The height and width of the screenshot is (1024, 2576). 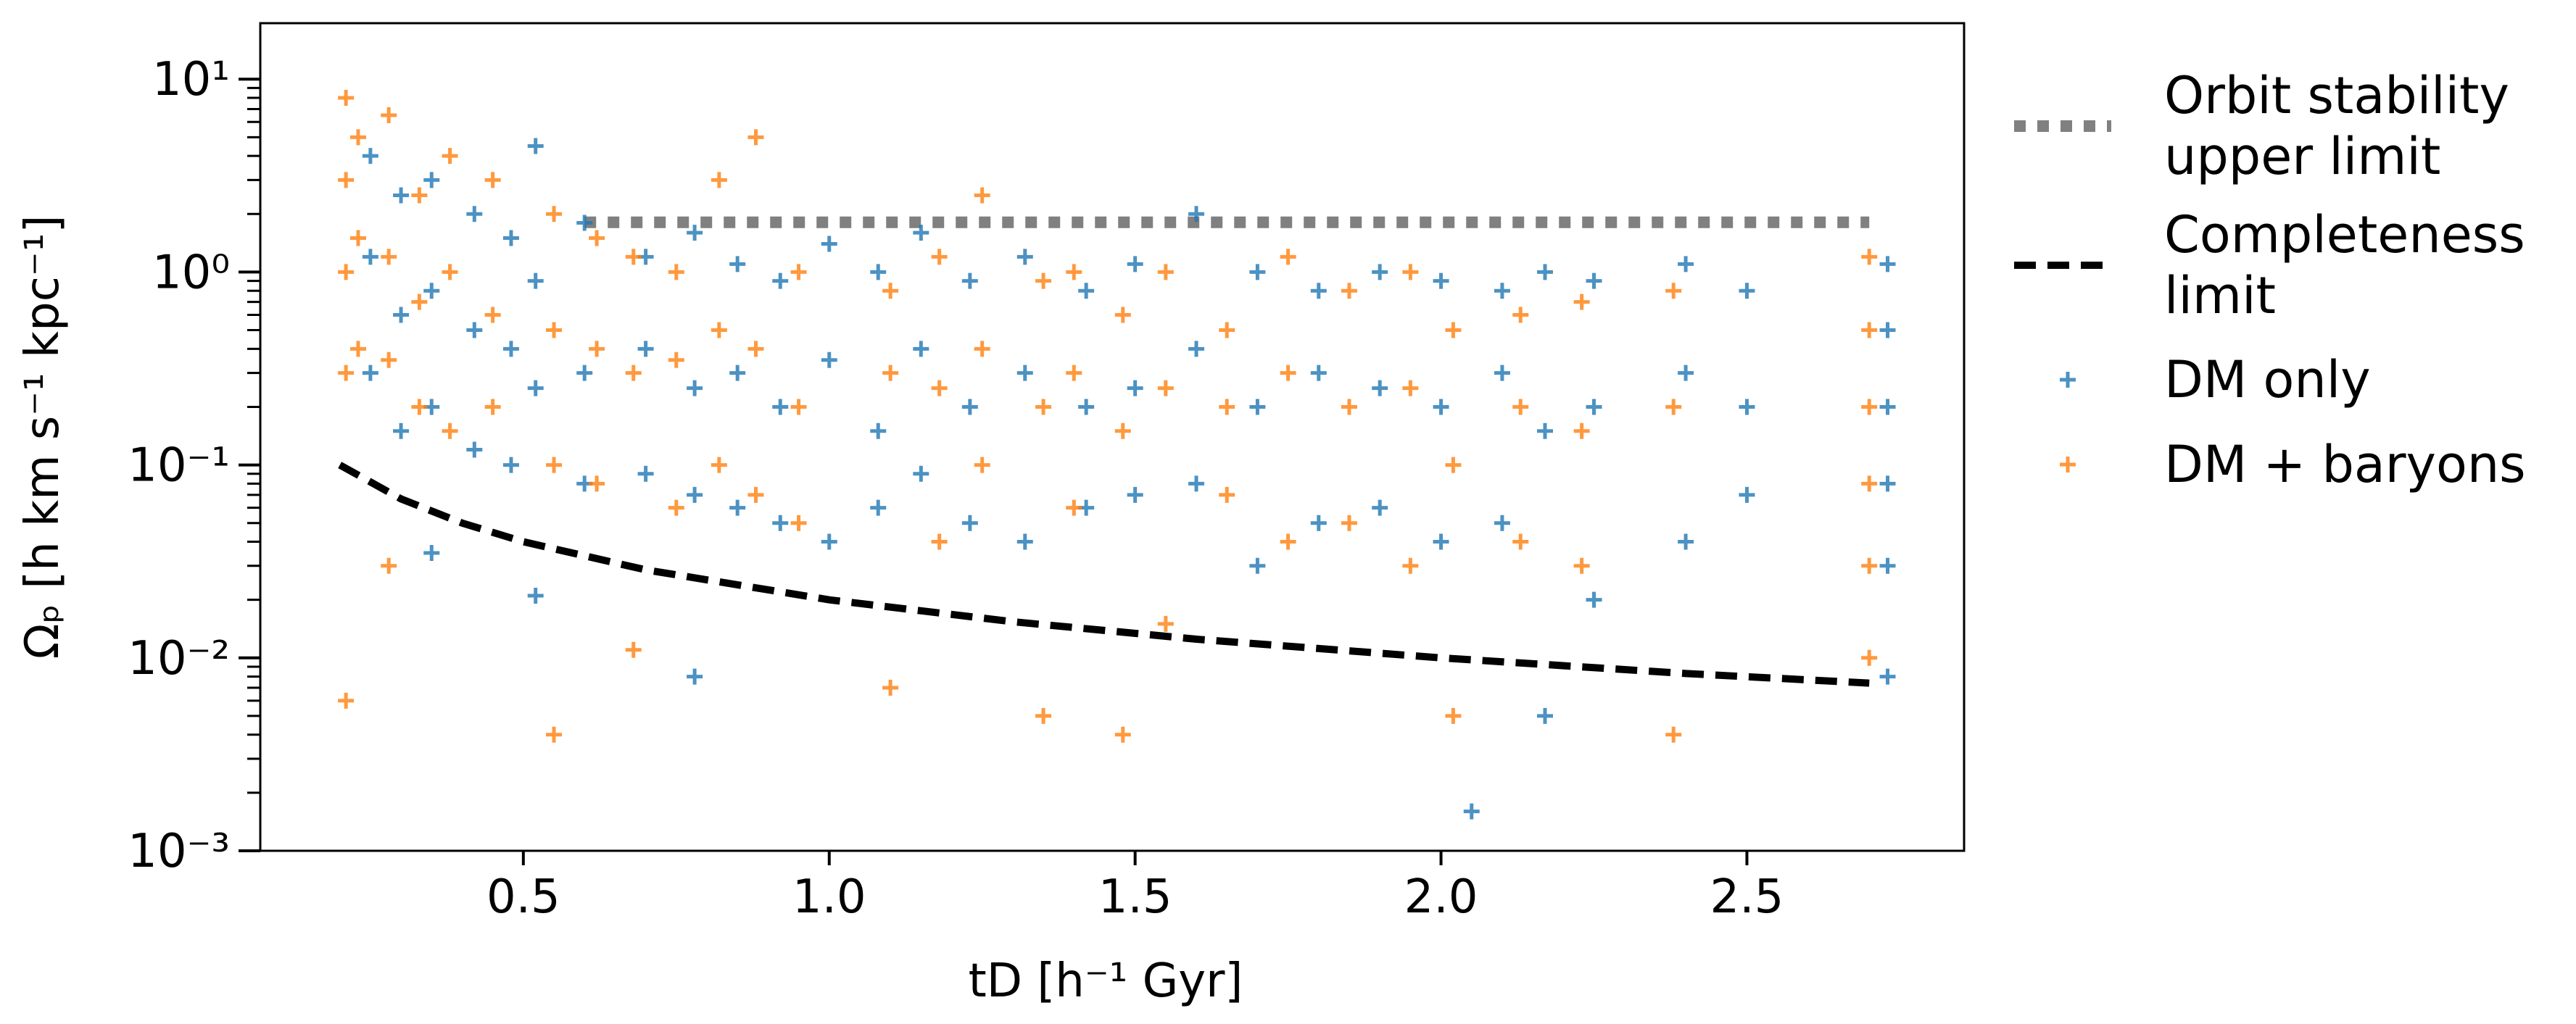 I want to click on y-tick-label: 10⁻², so click(x=179, y=659).